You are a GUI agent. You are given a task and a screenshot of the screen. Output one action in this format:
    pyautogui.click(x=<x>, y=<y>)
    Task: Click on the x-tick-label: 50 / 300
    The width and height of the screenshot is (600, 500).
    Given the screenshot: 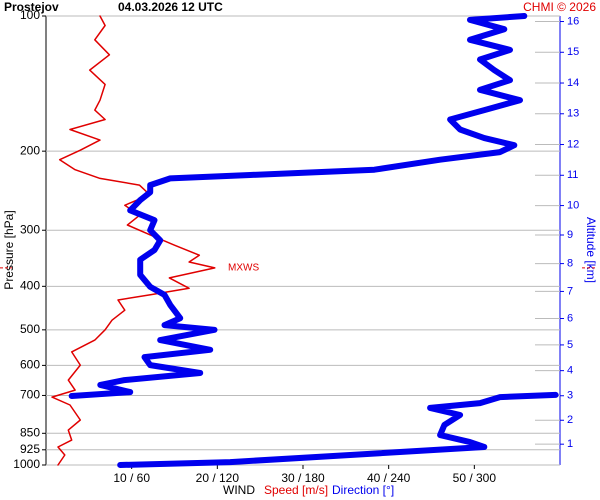 What is the action you would take?
    pyautogui.click(x=475, y=478)
    